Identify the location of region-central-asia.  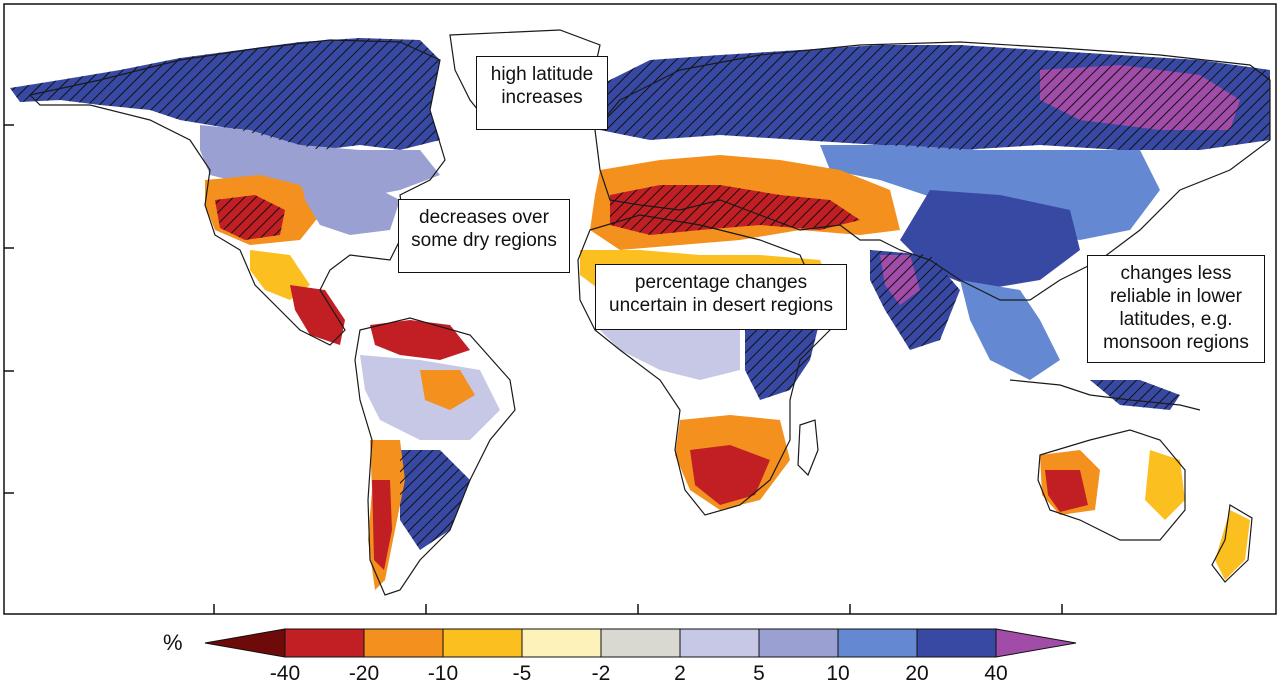
(990, 192).